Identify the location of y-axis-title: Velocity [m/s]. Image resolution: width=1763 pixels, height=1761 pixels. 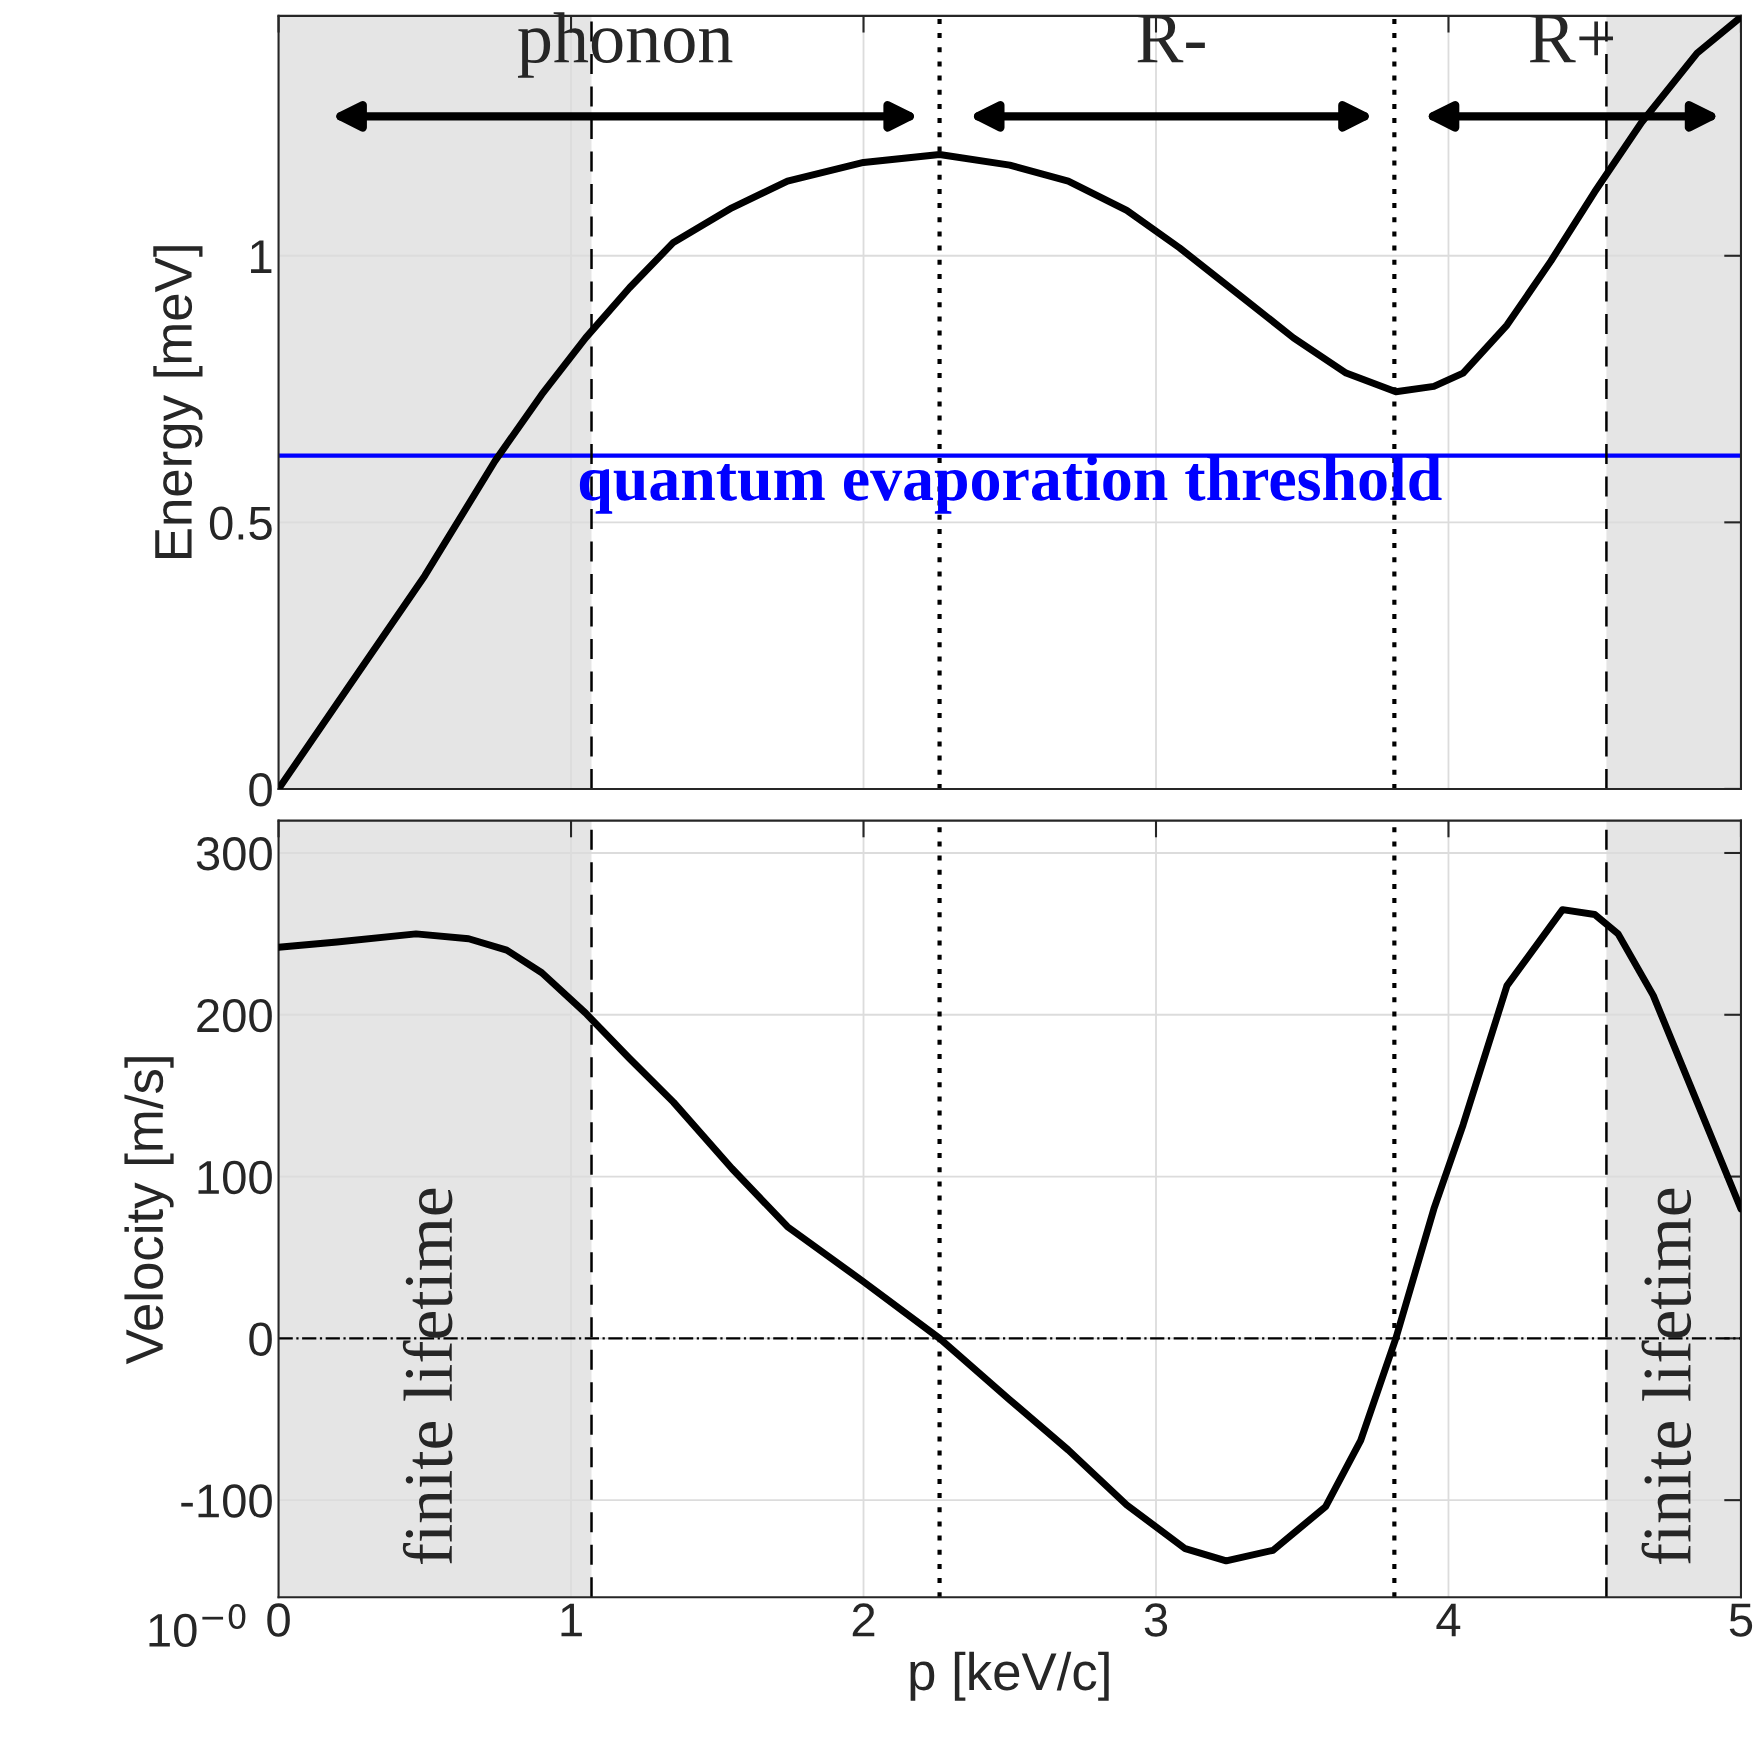
(149, 1211).